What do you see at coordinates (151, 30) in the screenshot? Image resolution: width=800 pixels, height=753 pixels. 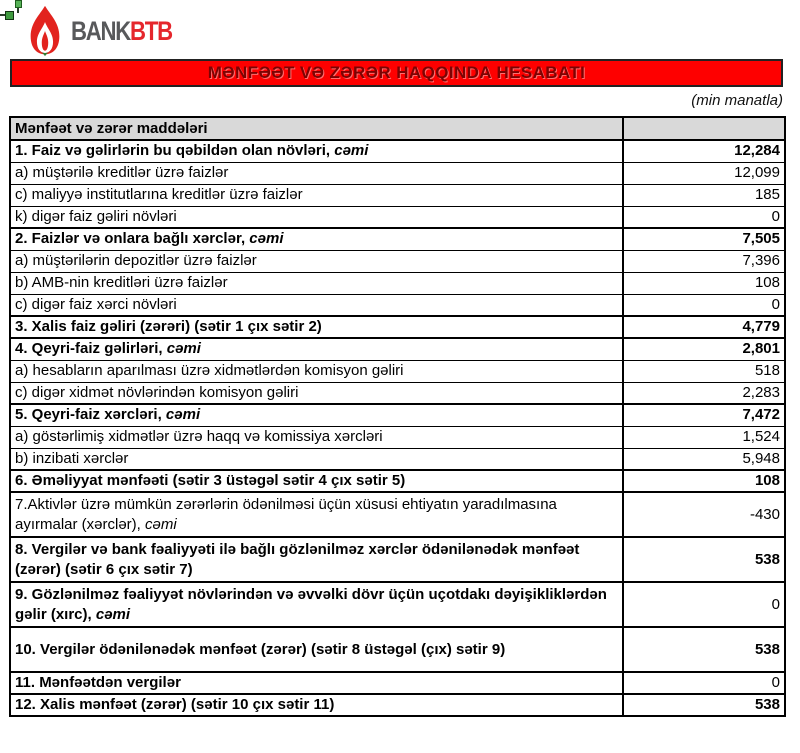 I see `logo-text-btb: BTB` at bounding box center [151, 30].